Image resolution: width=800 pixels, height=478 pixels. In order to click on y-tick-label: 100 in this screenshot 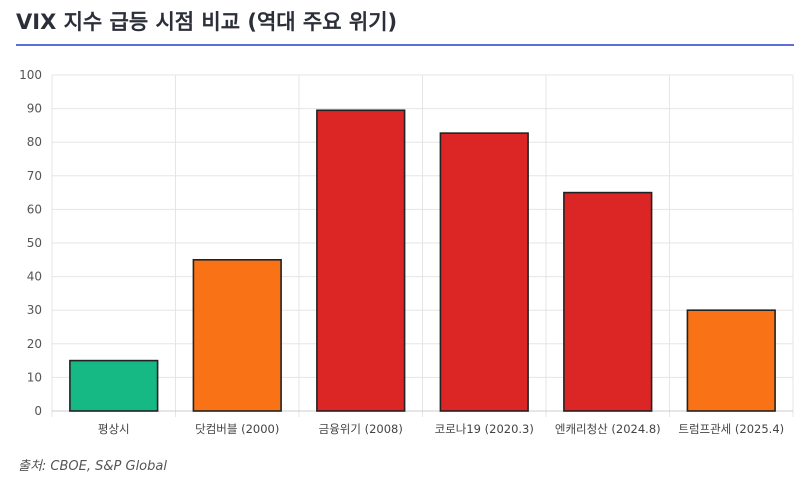, I will do `click(30, 75)`.